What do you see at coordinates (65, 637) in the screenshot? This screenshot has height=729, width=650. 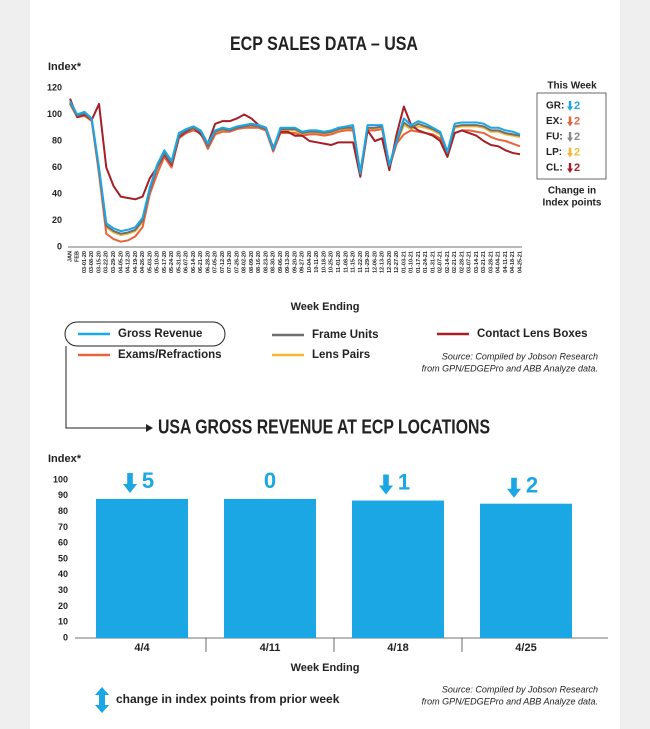 I see `y-tick-label: 0` at bounding box center [65, 637].